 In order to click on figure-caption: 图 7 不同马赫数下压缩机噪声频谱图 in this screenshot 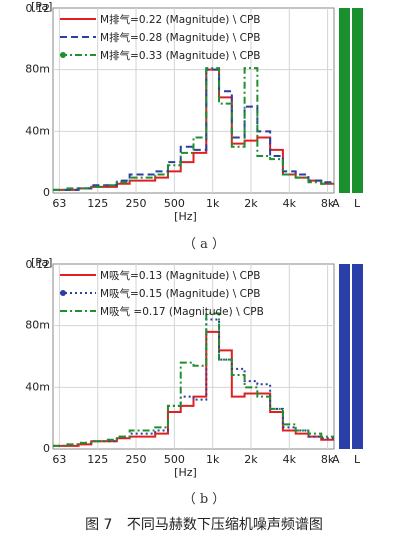, I will do `click(204, 524)`.